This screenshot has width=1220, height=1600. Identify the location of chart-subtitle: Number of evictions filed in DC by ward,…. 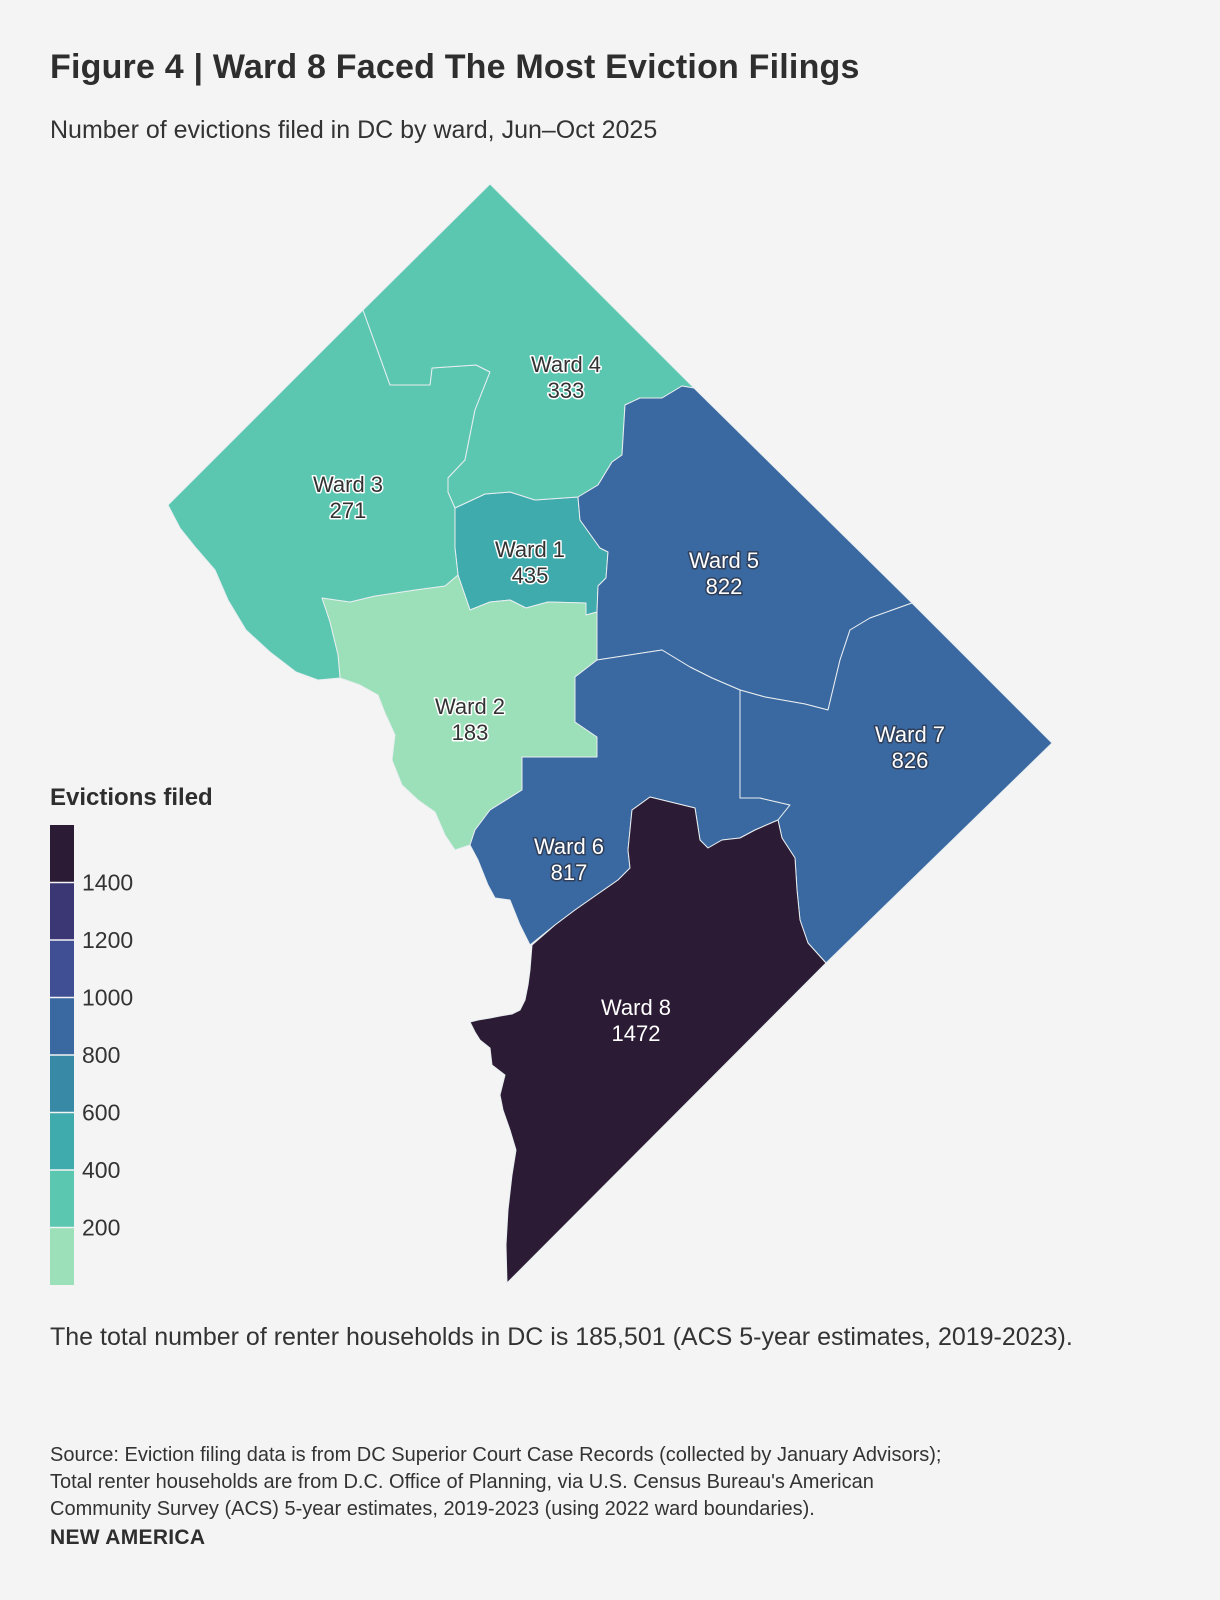
(354, 130).